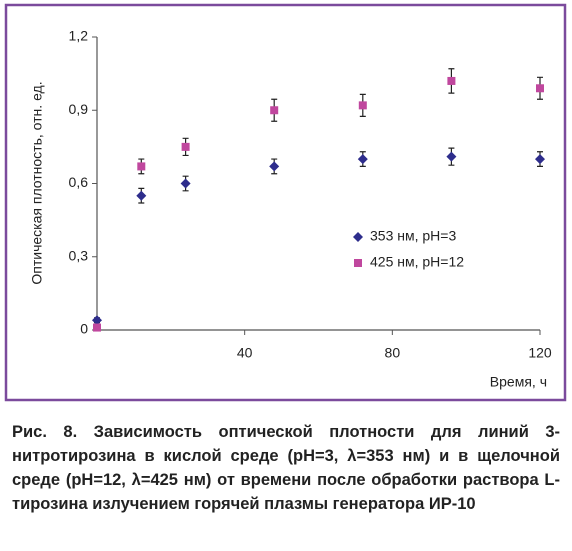  What do you see at coordinates (79, 109) in the screenshot?
I see `y-tick-label: 0,9` at bounding box center [79, 109].